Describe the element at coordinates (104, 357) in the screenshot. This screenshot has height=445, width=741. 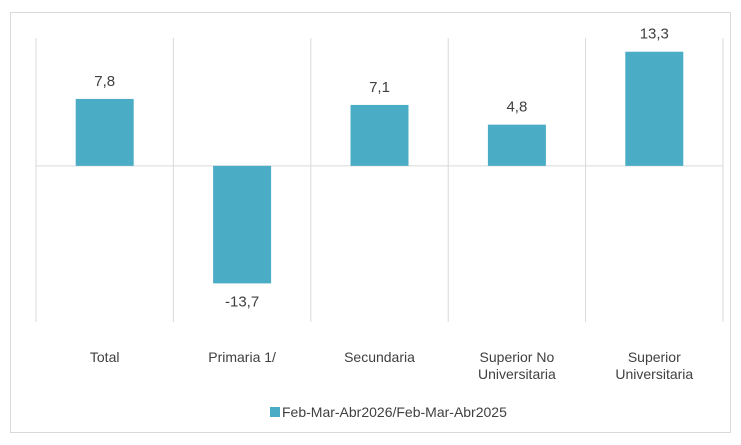
I see `x-tick-label: Total` at that location.